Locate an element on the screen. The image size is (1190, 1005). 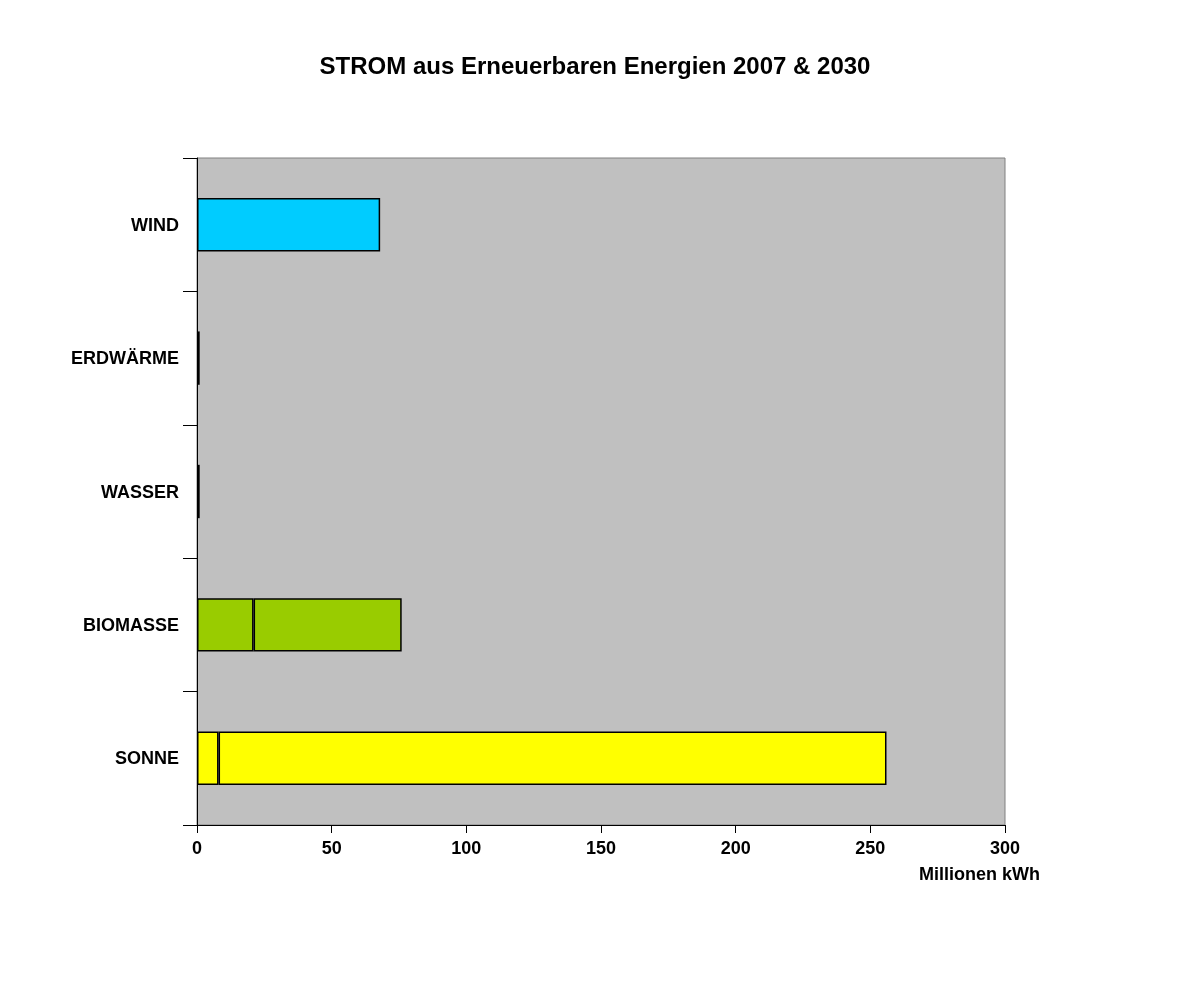
x-tick-label: 300 is located at coordinates (1005, 848).